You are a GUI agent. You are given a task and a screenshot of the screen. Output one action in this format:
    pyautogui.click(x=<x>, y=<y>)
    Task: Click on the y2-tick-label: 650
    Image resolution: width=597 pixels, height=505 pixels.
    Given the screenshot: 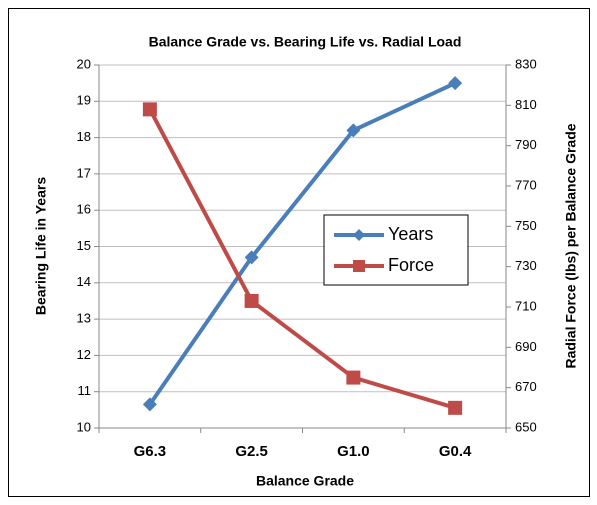 What is the action you would take?
    pyautogui.click(x=526, y=426)
    